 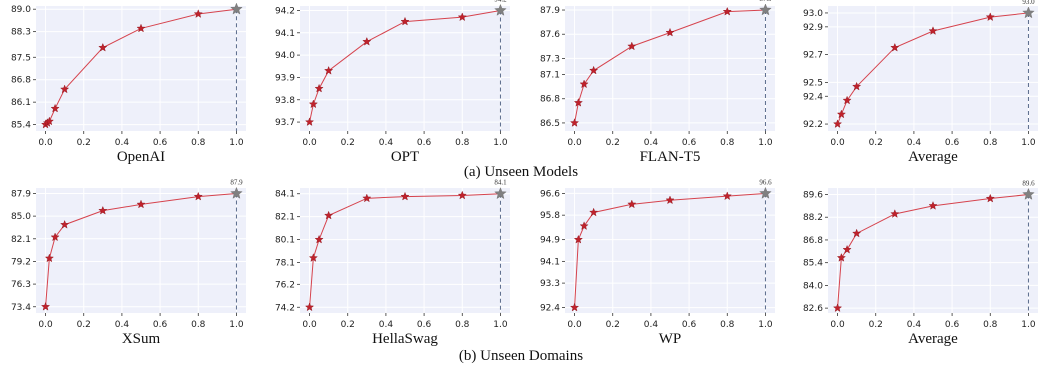 What do you see at coordinates (45, 325) in the screenshot?
I see `chart-4-x-tick-label-0: 0.0` at bounding box center [45, 325].